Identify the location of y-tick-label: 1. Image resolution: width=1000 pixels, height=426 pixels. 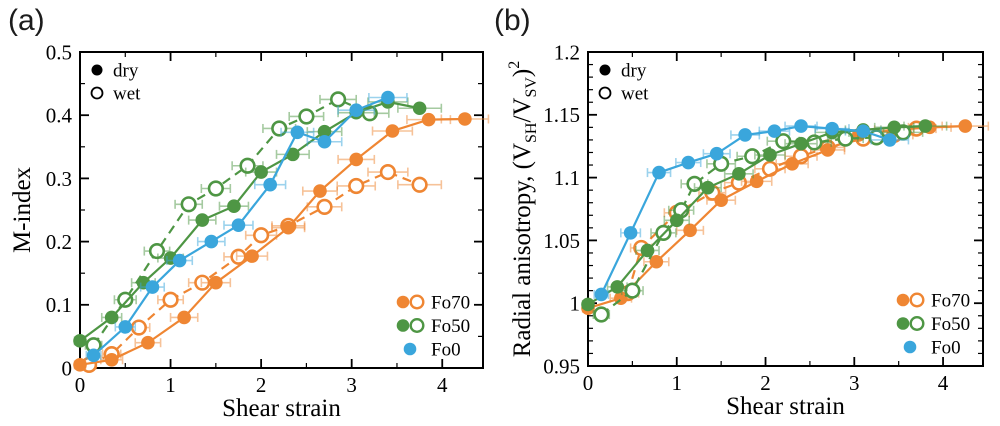
(575, 304).